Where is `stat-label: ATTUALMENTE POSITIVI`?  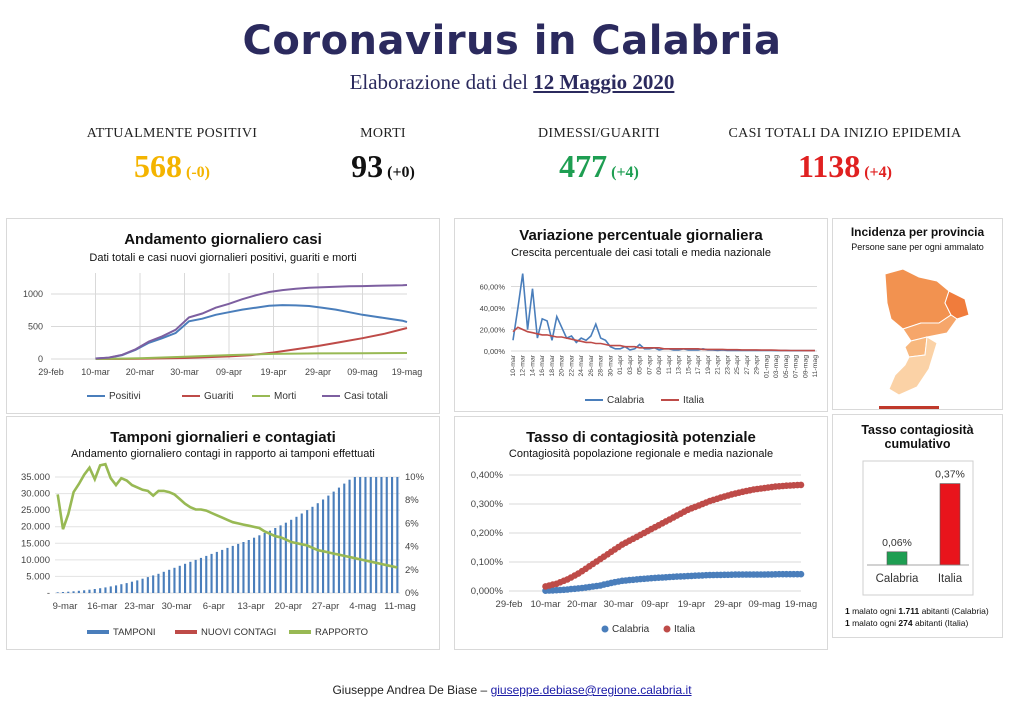 stat-label: ATTUALMENTE POSITIVI is located at coordinates (172, 133).